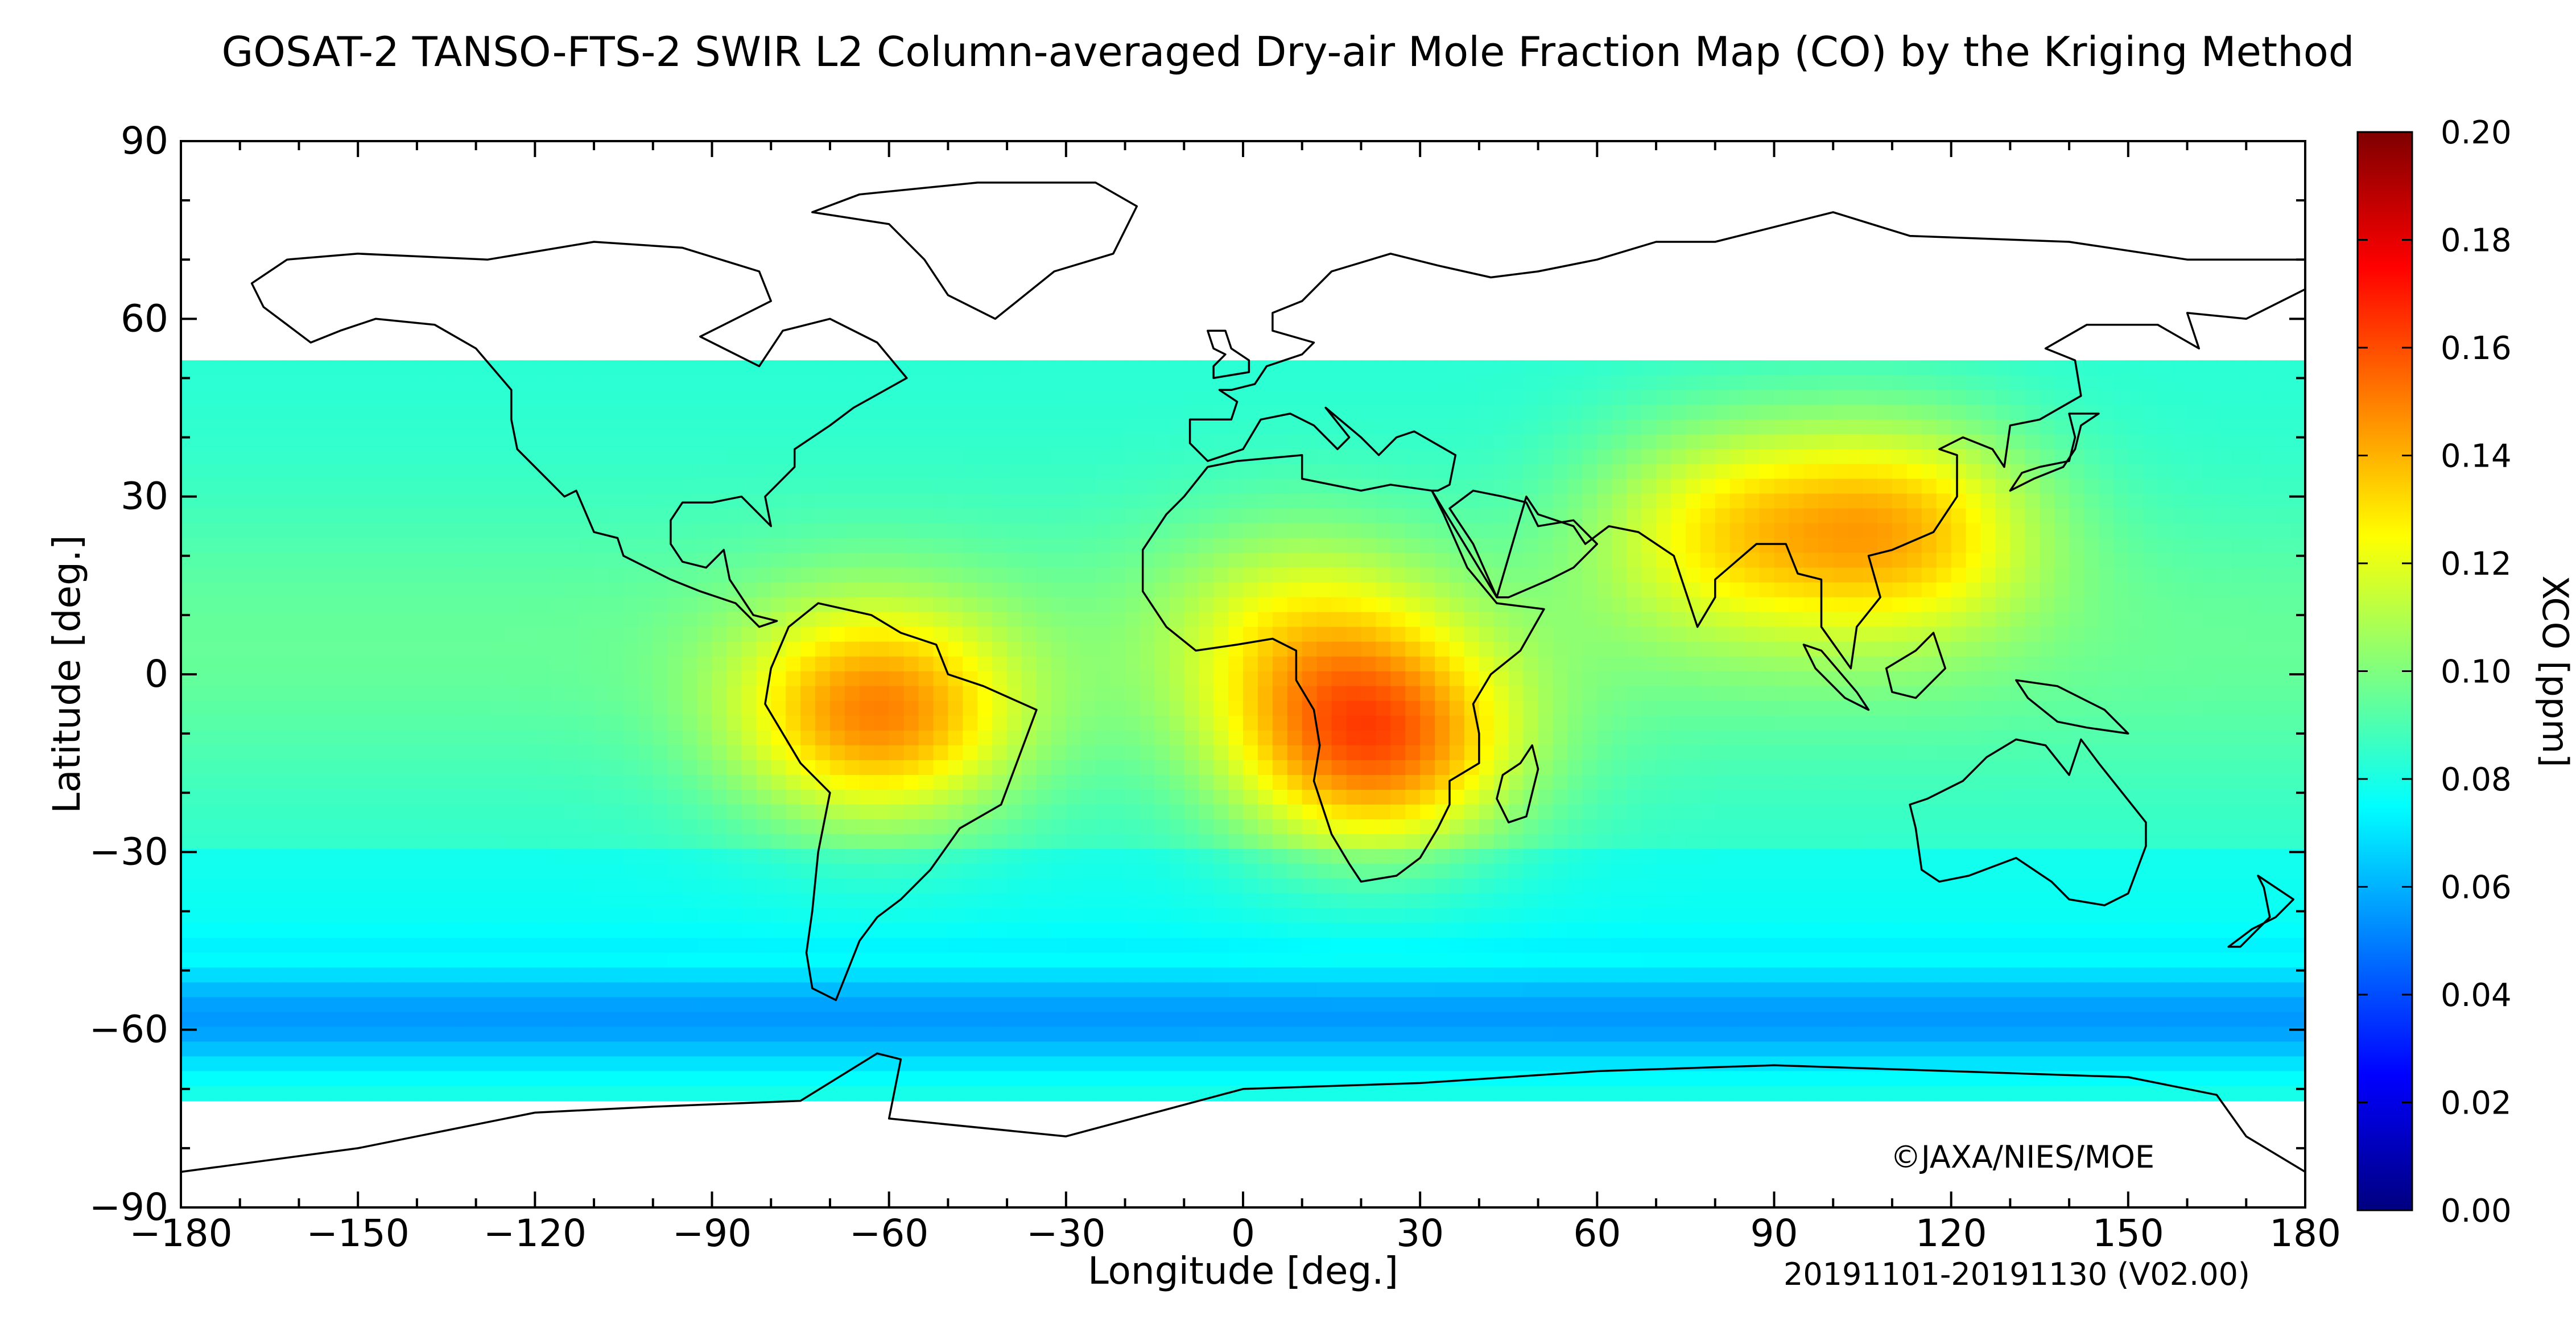 This screenshot has height=1344, width=2576. Describe the element at coordinates (2128, 1233) in the screenshot. I see `x-tick-label: 150` at that location.